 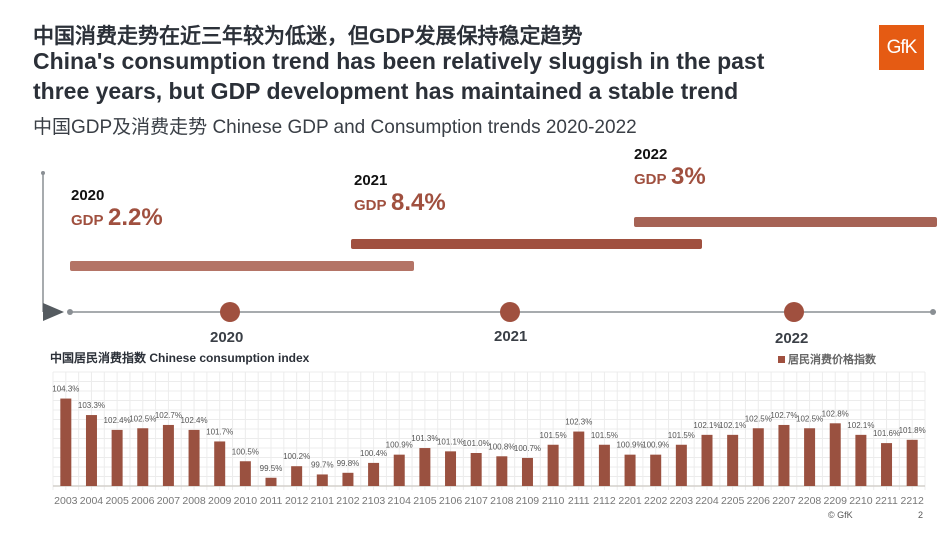 I want to click on data-label: 102.7%, so click(x=168, y=415).